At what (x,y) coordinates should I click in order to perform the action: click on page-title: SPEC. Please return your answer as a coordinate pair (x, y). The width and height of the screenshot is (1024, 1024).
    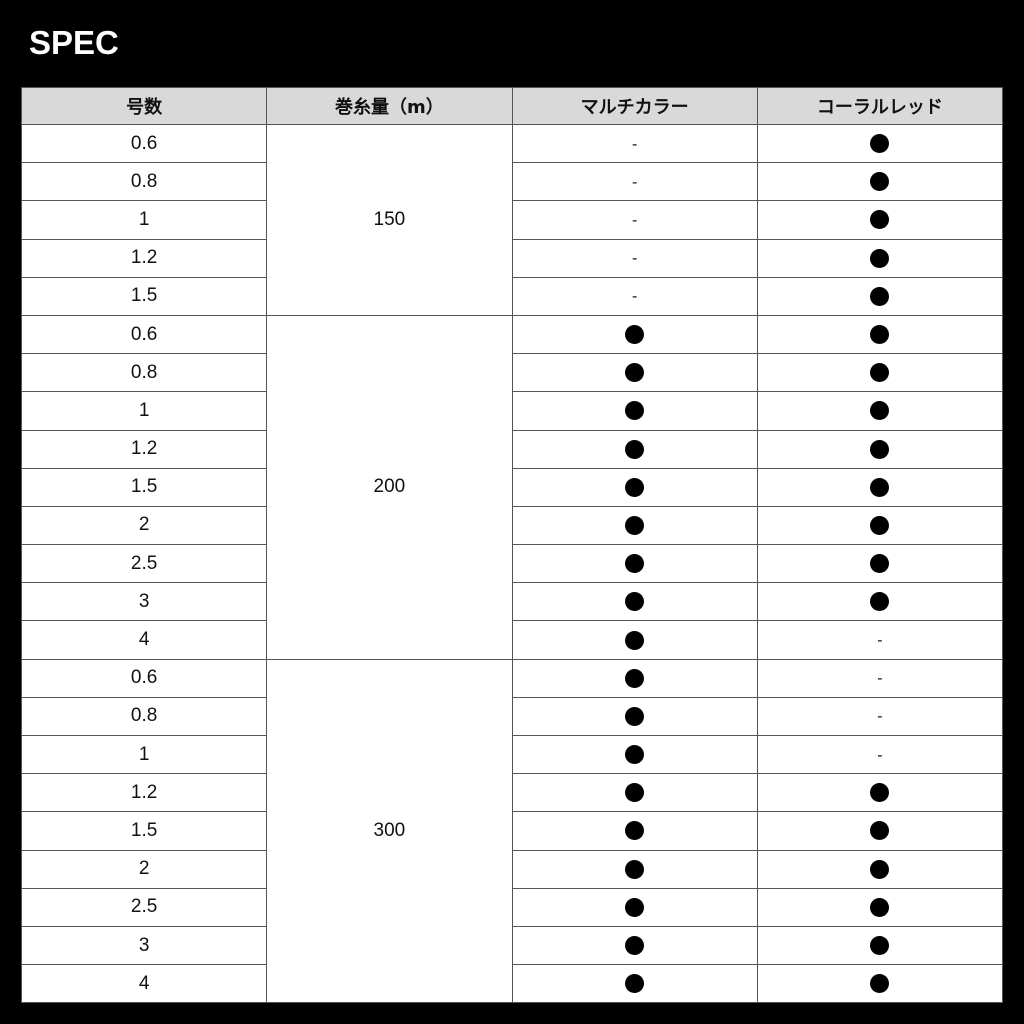
    Looking at the image, I should click on (74, 42).